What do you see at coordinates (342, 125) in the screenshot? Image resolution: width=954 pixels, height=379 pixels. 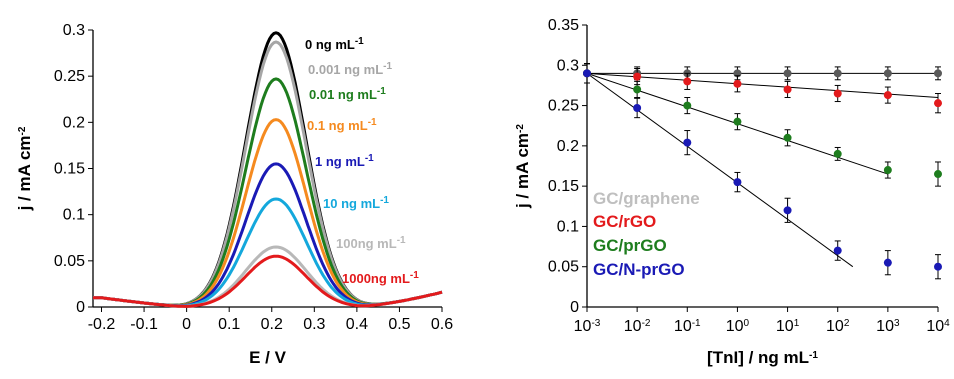 I see `series-label: 0.1 ng mL-1` at bounding box center [342, 125].